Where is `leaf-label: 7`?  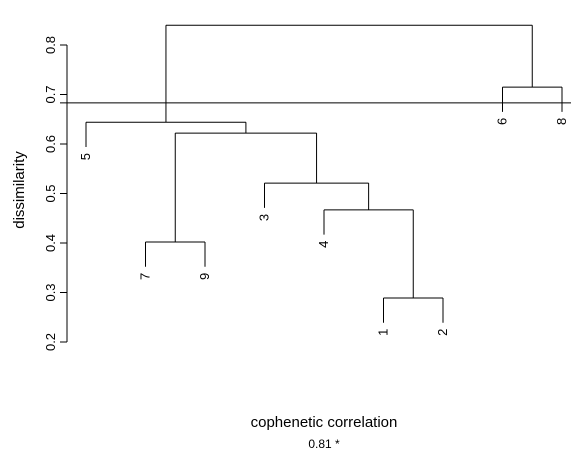
leaf-label: 7 is located at coordinates (145, 276).